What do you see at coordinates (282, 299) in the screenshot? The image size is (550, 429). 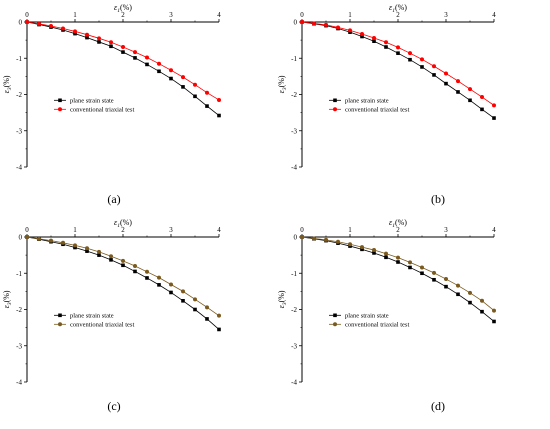 I see `y-axis-title: ε3(%)` at bounding box center [282, 299].